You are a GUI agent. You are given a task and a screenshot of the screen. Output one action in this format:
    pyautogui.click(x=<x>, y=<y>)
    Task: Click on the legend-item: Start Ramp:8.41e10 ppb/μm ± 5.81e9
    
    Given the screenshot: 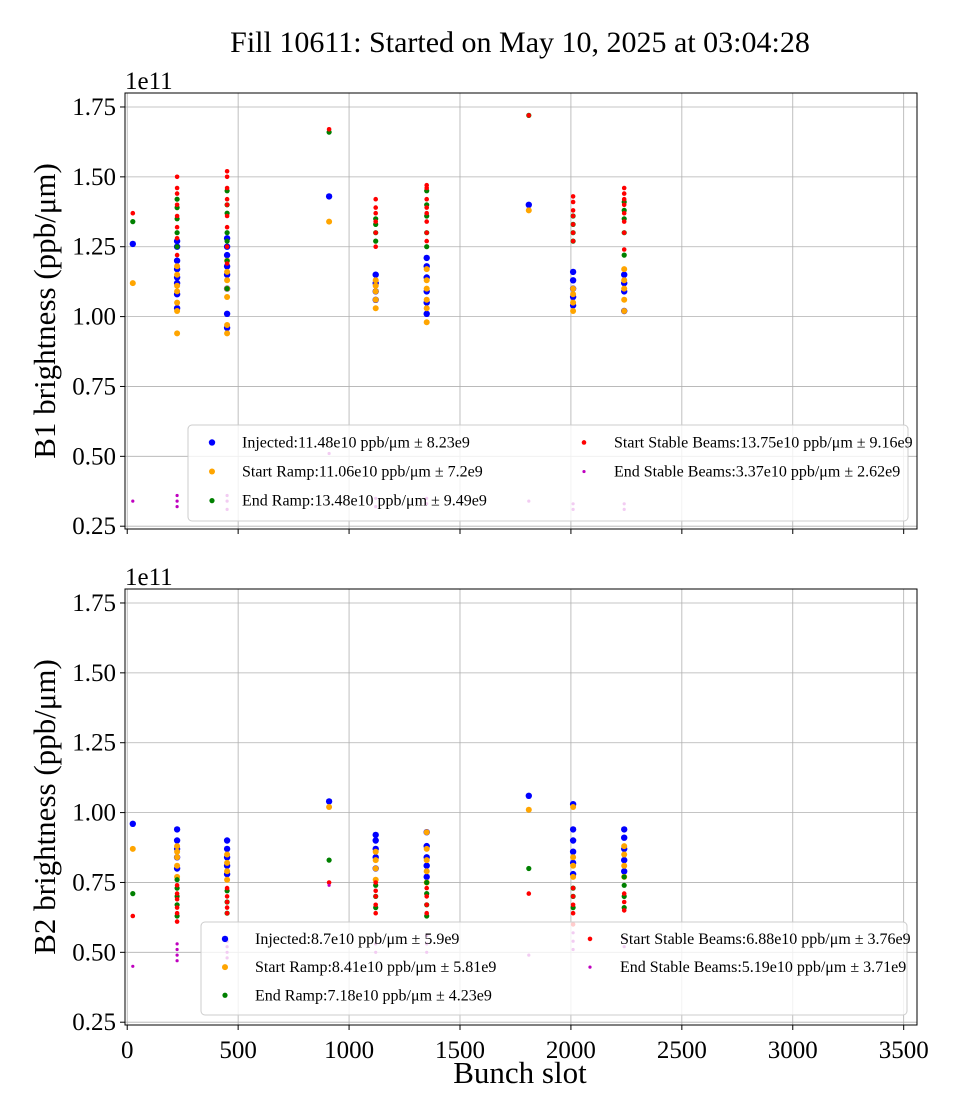 What is the action you would take?
    pyautogui.click(x=359, y=967)
    